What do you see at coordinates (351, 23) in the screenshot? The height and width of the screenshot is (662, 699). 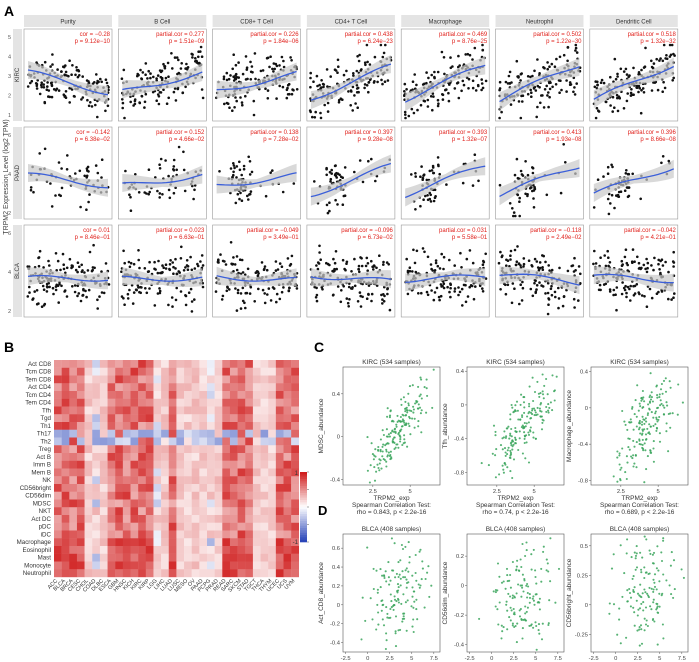 I see `column-header: CD4+ T Cell` at bounding box center [351, 23].